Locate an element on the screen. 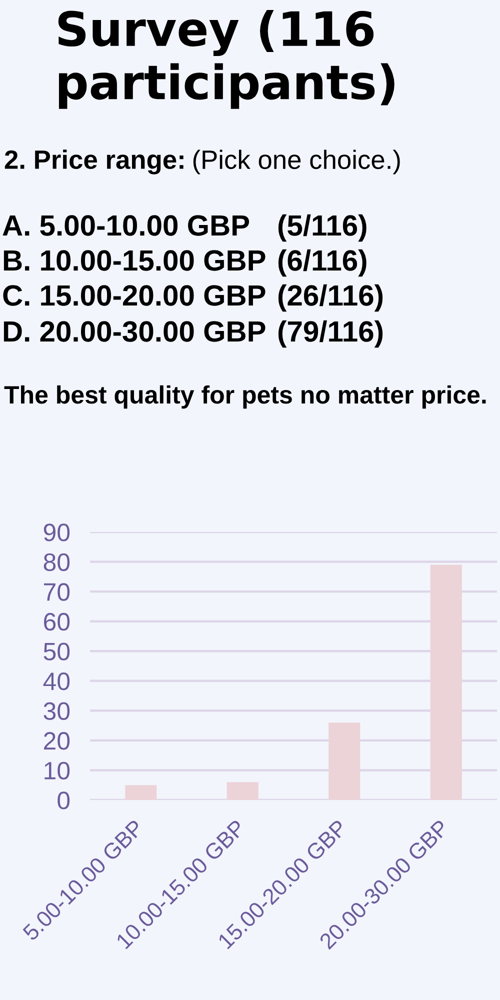 Image resolution: width=500 pixels, height=1000 pixels. text: (79/116) is located at coordinates (330, 334).